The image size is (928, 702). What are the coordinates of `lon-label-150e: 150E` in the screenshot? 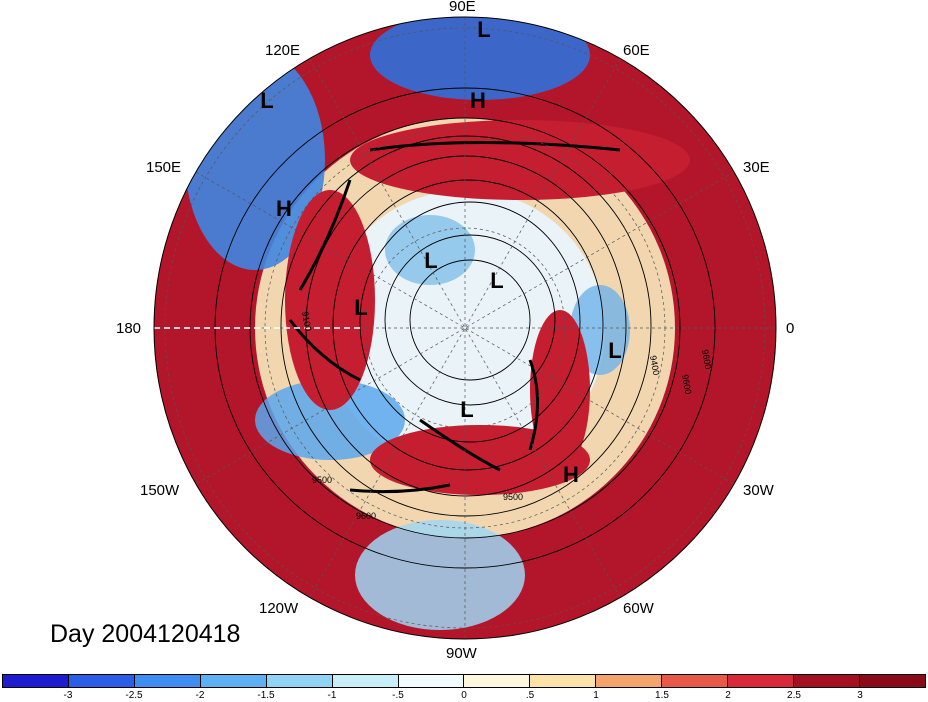 It's located at (164, 167).